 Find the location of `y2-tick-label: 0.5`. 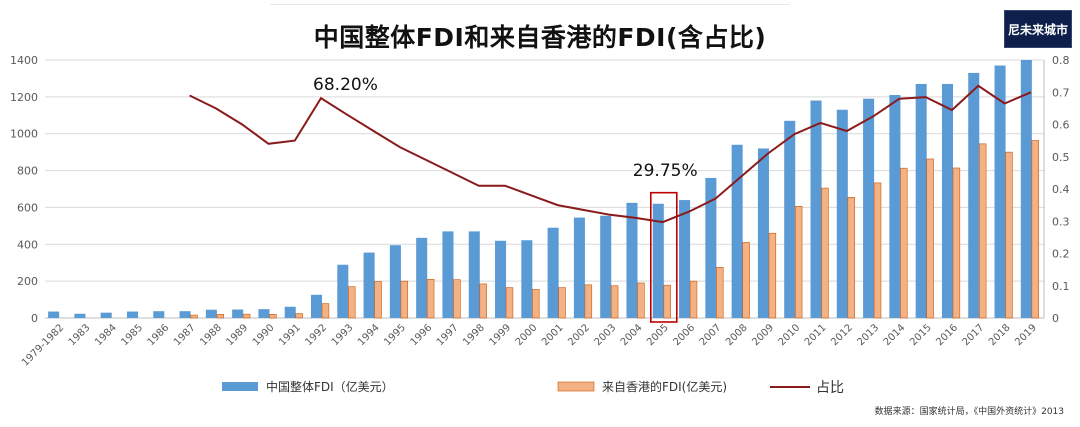

y2-tick-label: 0.5 is located at coordinates (1061, 157).